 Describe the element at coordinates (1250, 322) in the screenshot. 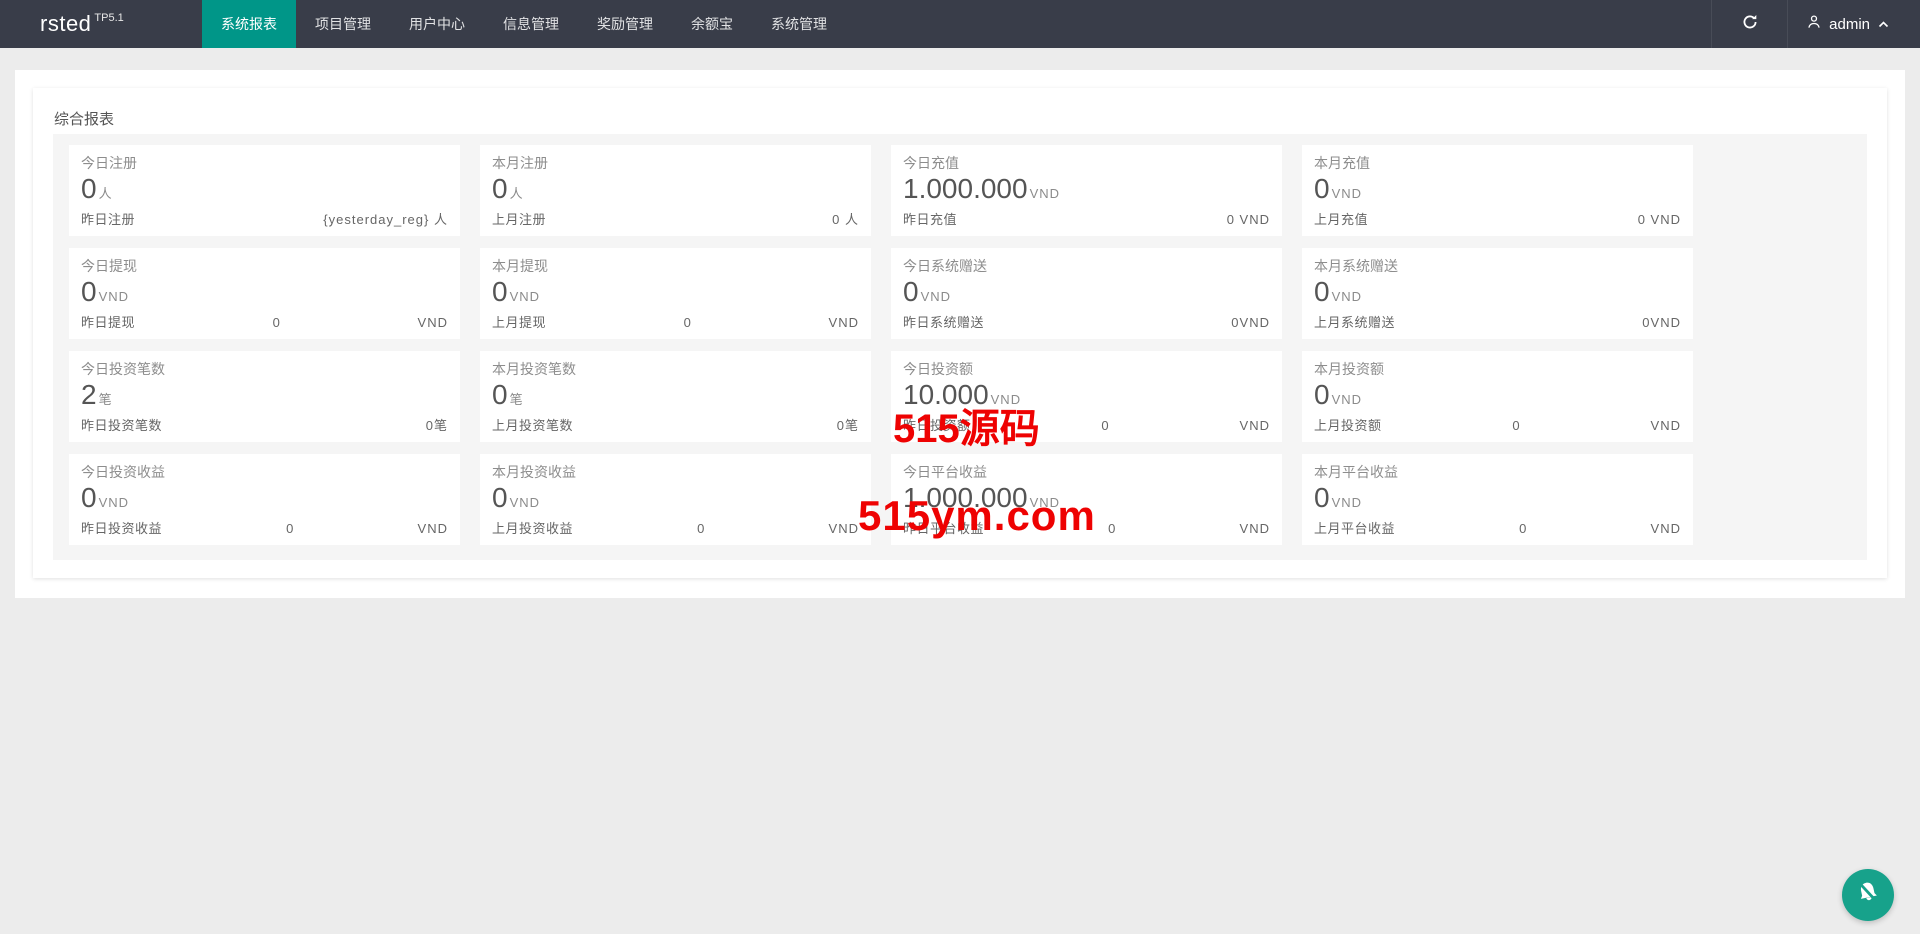

I see `stat-footer-value: 0VND` at that location.